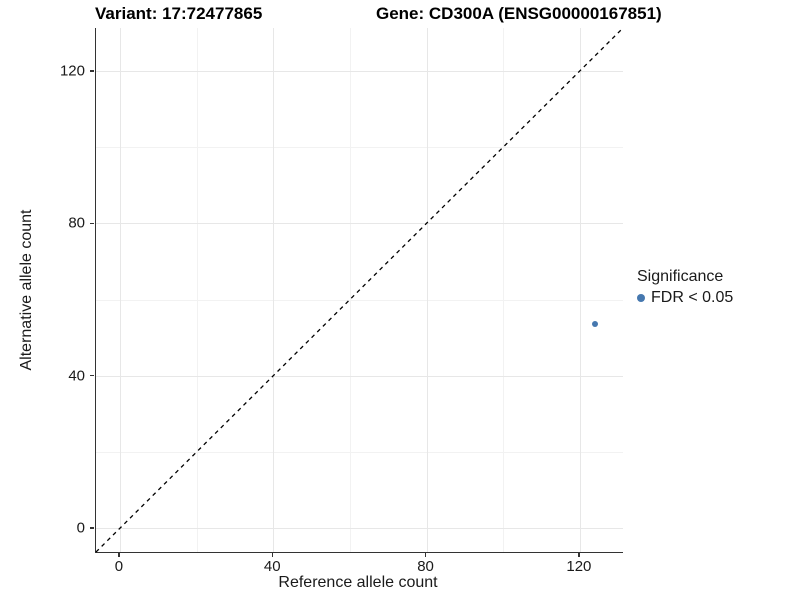 Image resolution: width=800 pixels, height=600 pixels. I want to click on x-axis-tick-label: 120, so click(579, 566).